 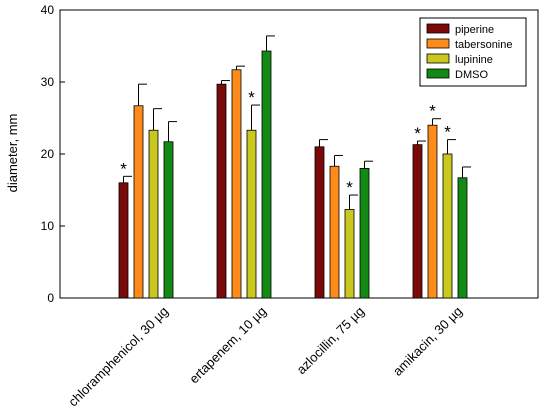 What do you see at coordinates (50, 298) in the screenshot?
I see `y-tick-label: 0` at bounding box center [50, 298].